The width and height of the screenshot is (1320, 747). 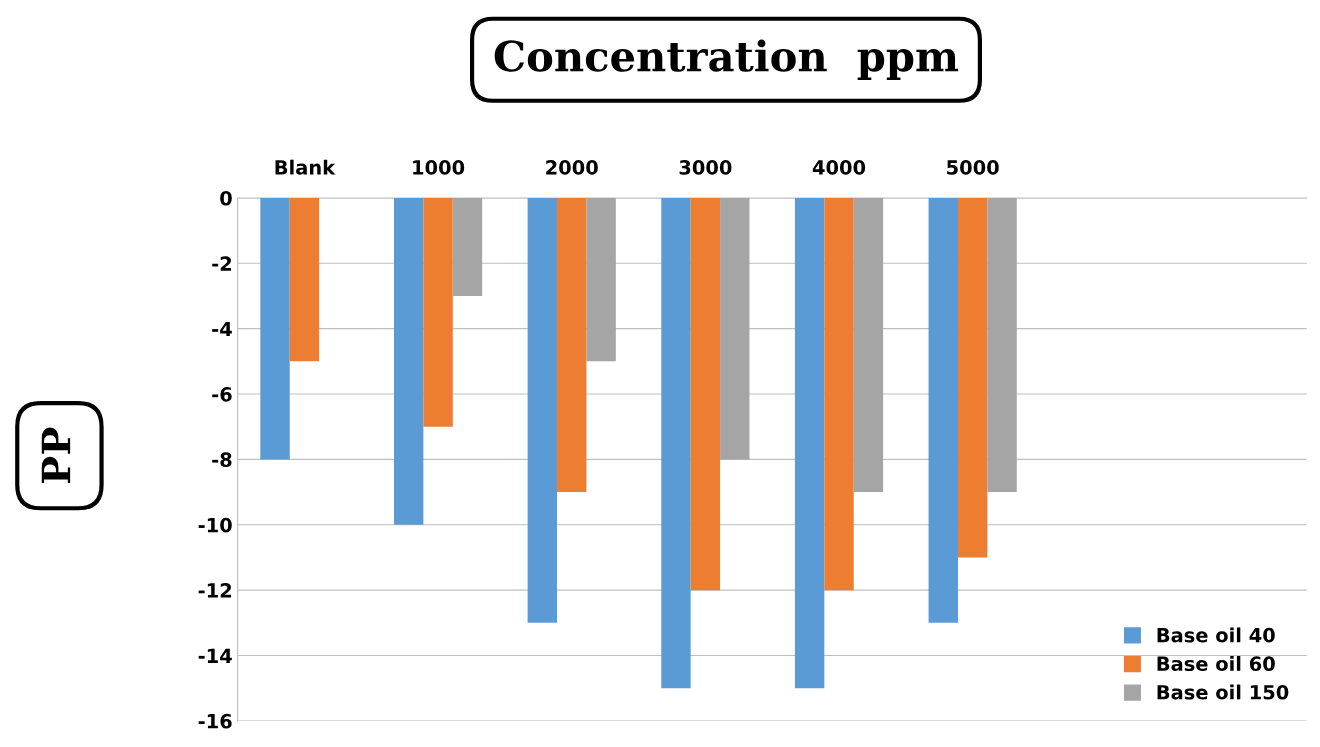 What do you see at coordinates (572, 167) in the screenshot?
I see `x-tick-label: 2000` at bounding box center [572, 167].